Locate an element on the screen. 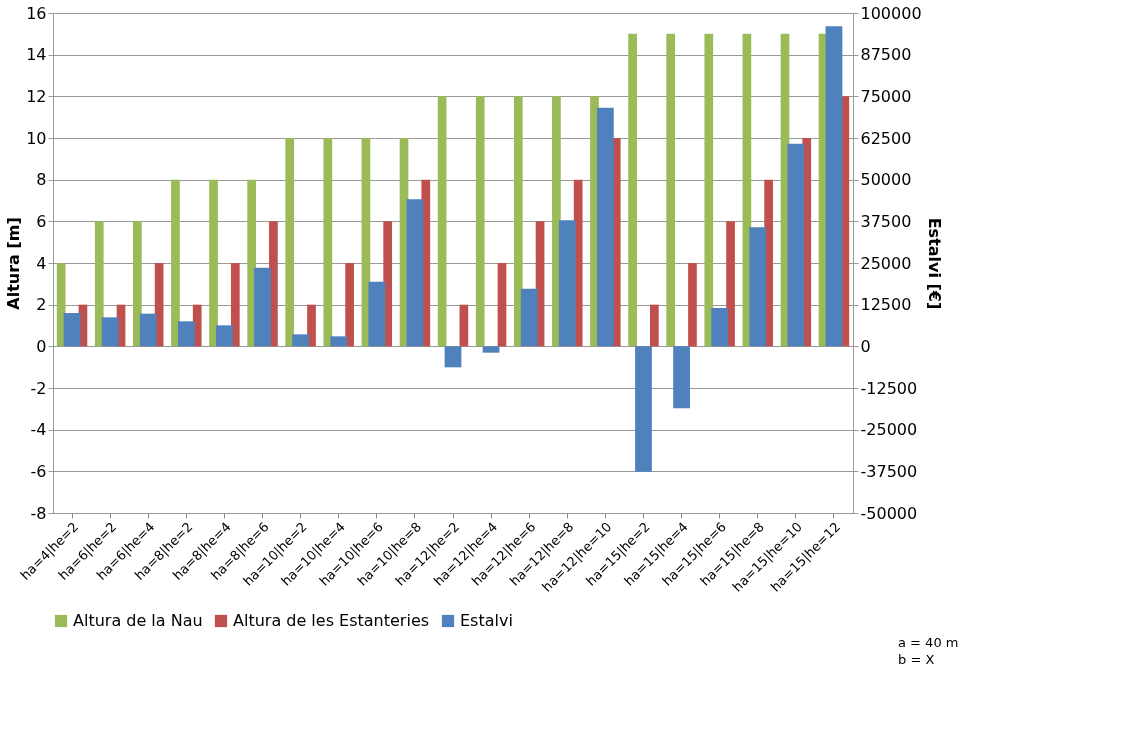  y2-tick-label: -50000 is located at coordinates (889, 513).